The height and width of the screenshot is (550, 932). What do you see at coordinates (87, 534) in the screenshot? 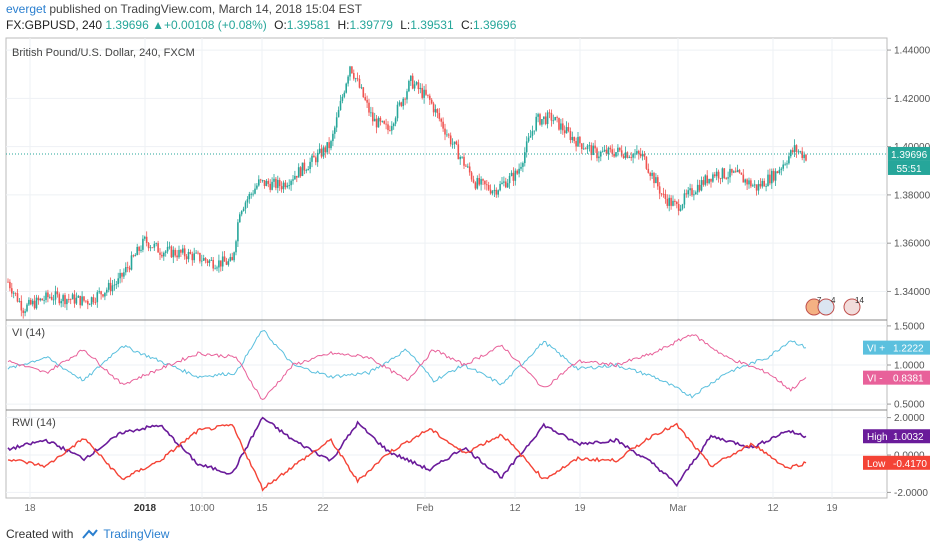
I see `footer: Created with TradingView` at bounding box center [87, 534].